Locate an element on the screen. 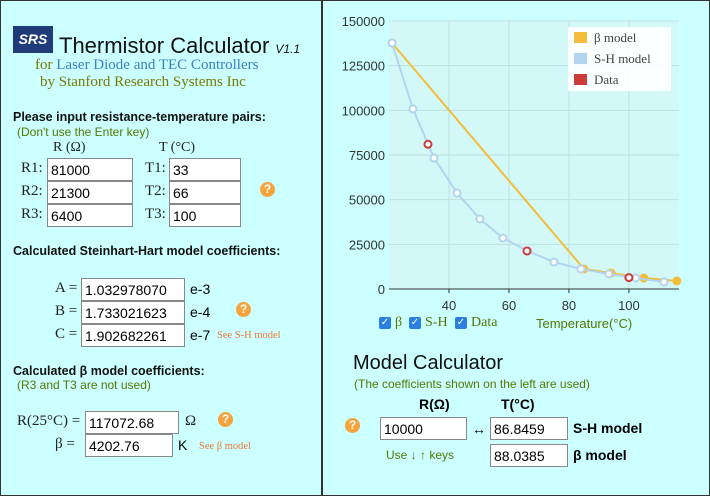 The image size is (710, 496). beta-field is located at coordinates (129, 445).